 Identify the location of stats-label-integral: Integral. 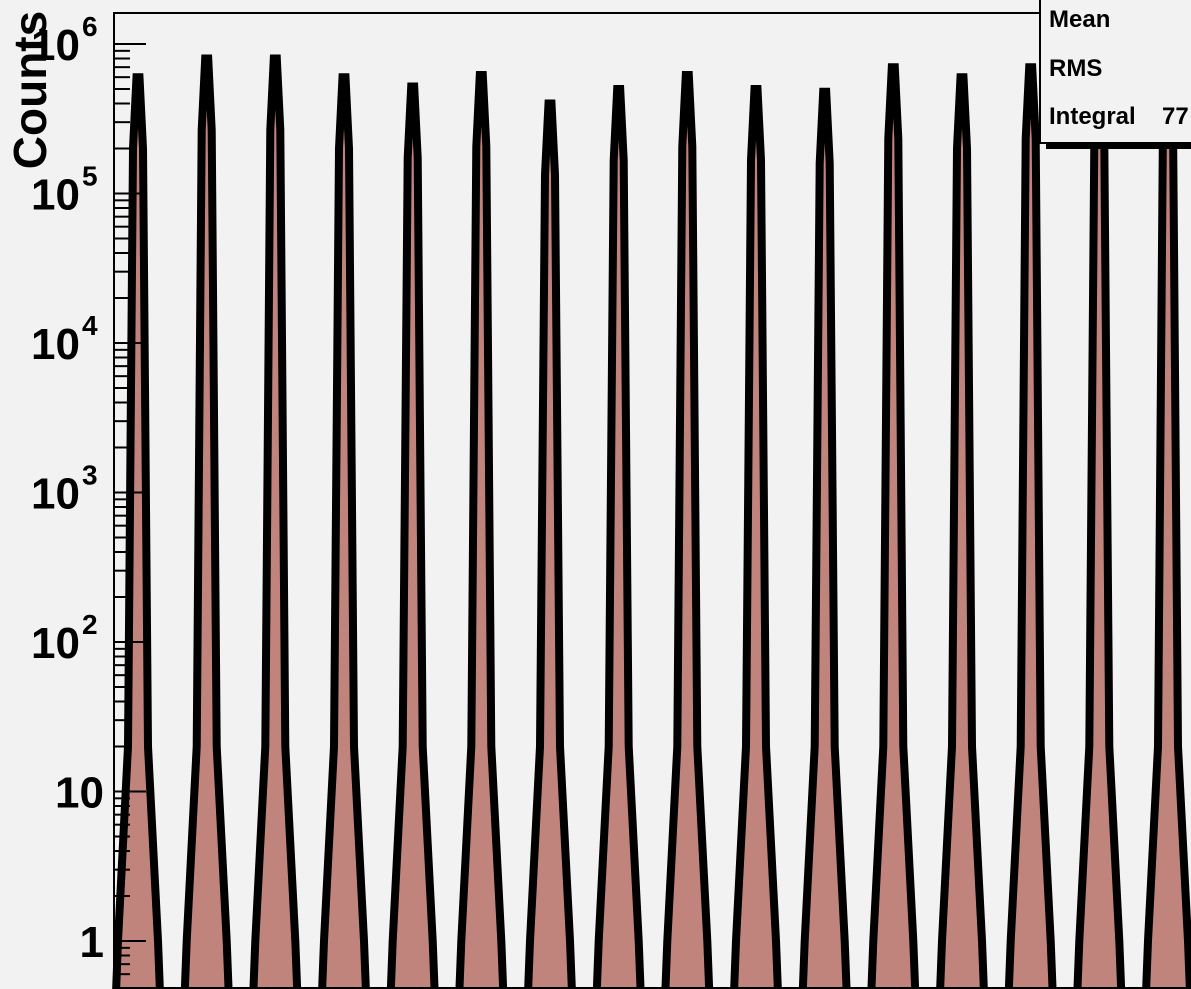
(1092, 116).